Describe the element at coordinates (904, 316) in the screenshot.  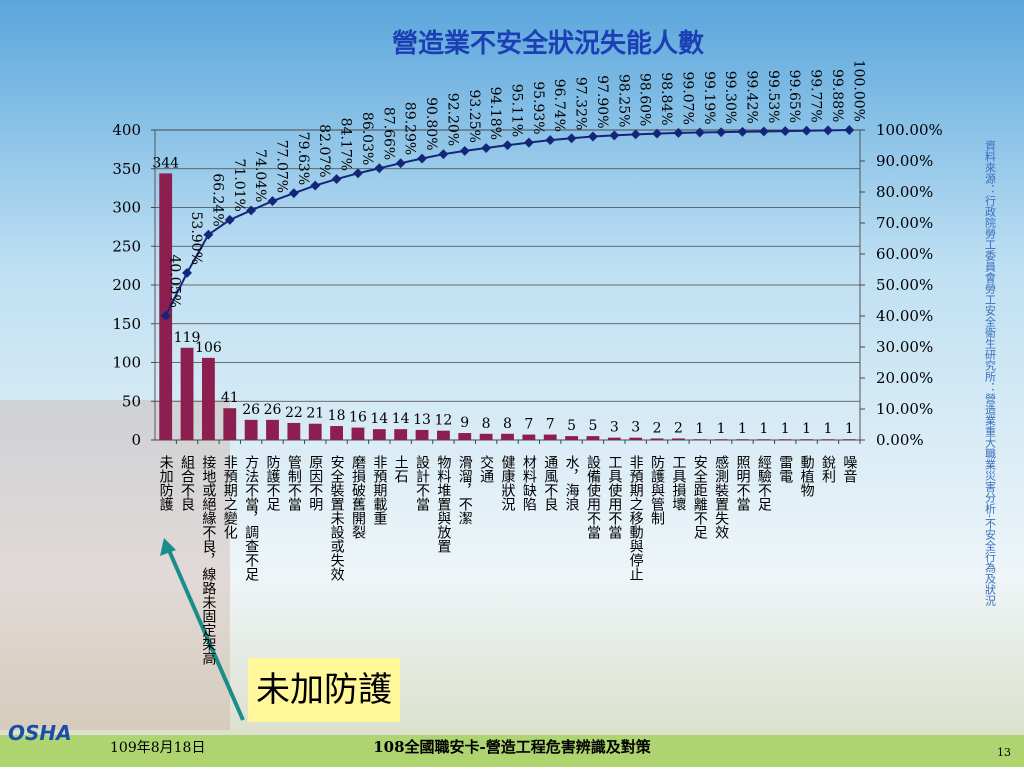
I see `y2-tick-label: 40.00%` at that location.